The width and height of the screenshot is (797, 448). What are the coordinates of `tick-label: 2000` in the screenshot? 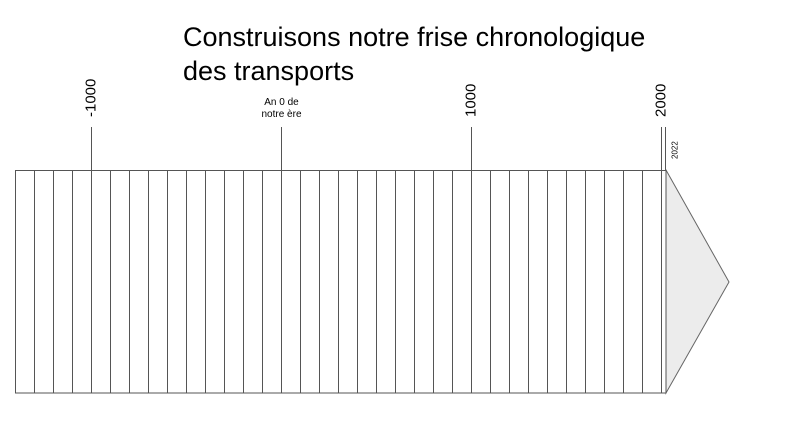 It's located at (660, 100).